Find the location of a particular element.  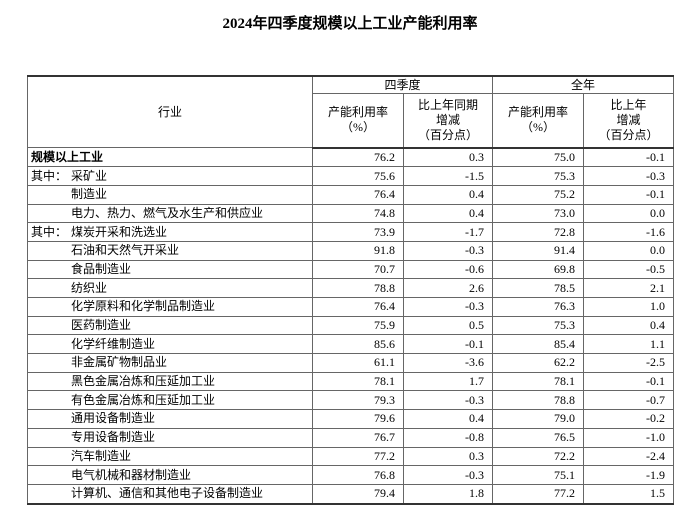

value-cell: 78.5 is located at coordinates (538, 288).